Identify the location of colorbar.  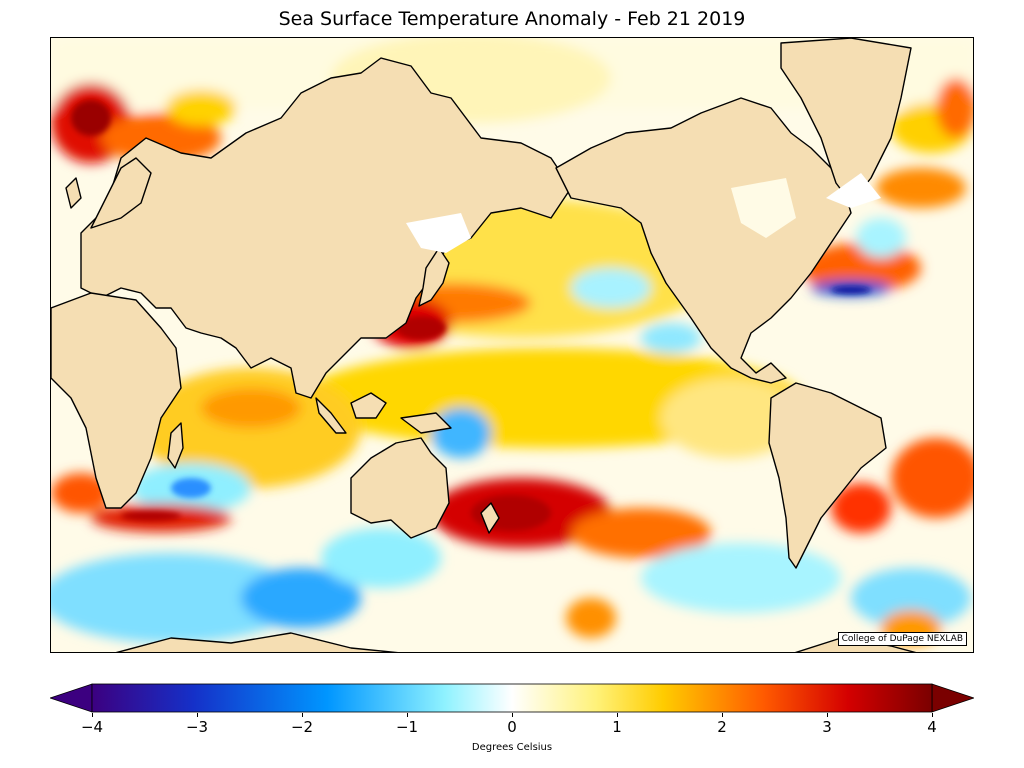
(512, 698).